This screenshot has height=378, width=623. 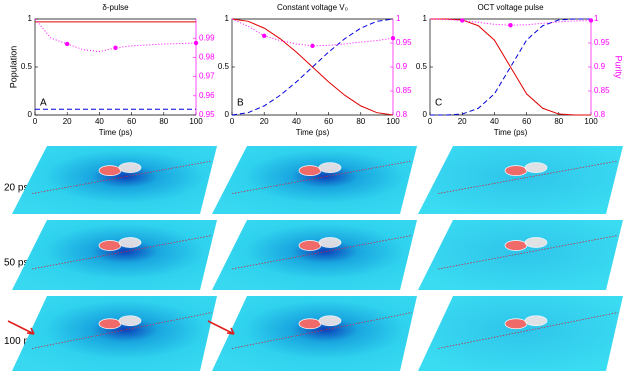 What do you see at coordinates (19, 341) in the screenshot?
I see `snapshot-label: 100 ps` at bounding box center [19, 341].